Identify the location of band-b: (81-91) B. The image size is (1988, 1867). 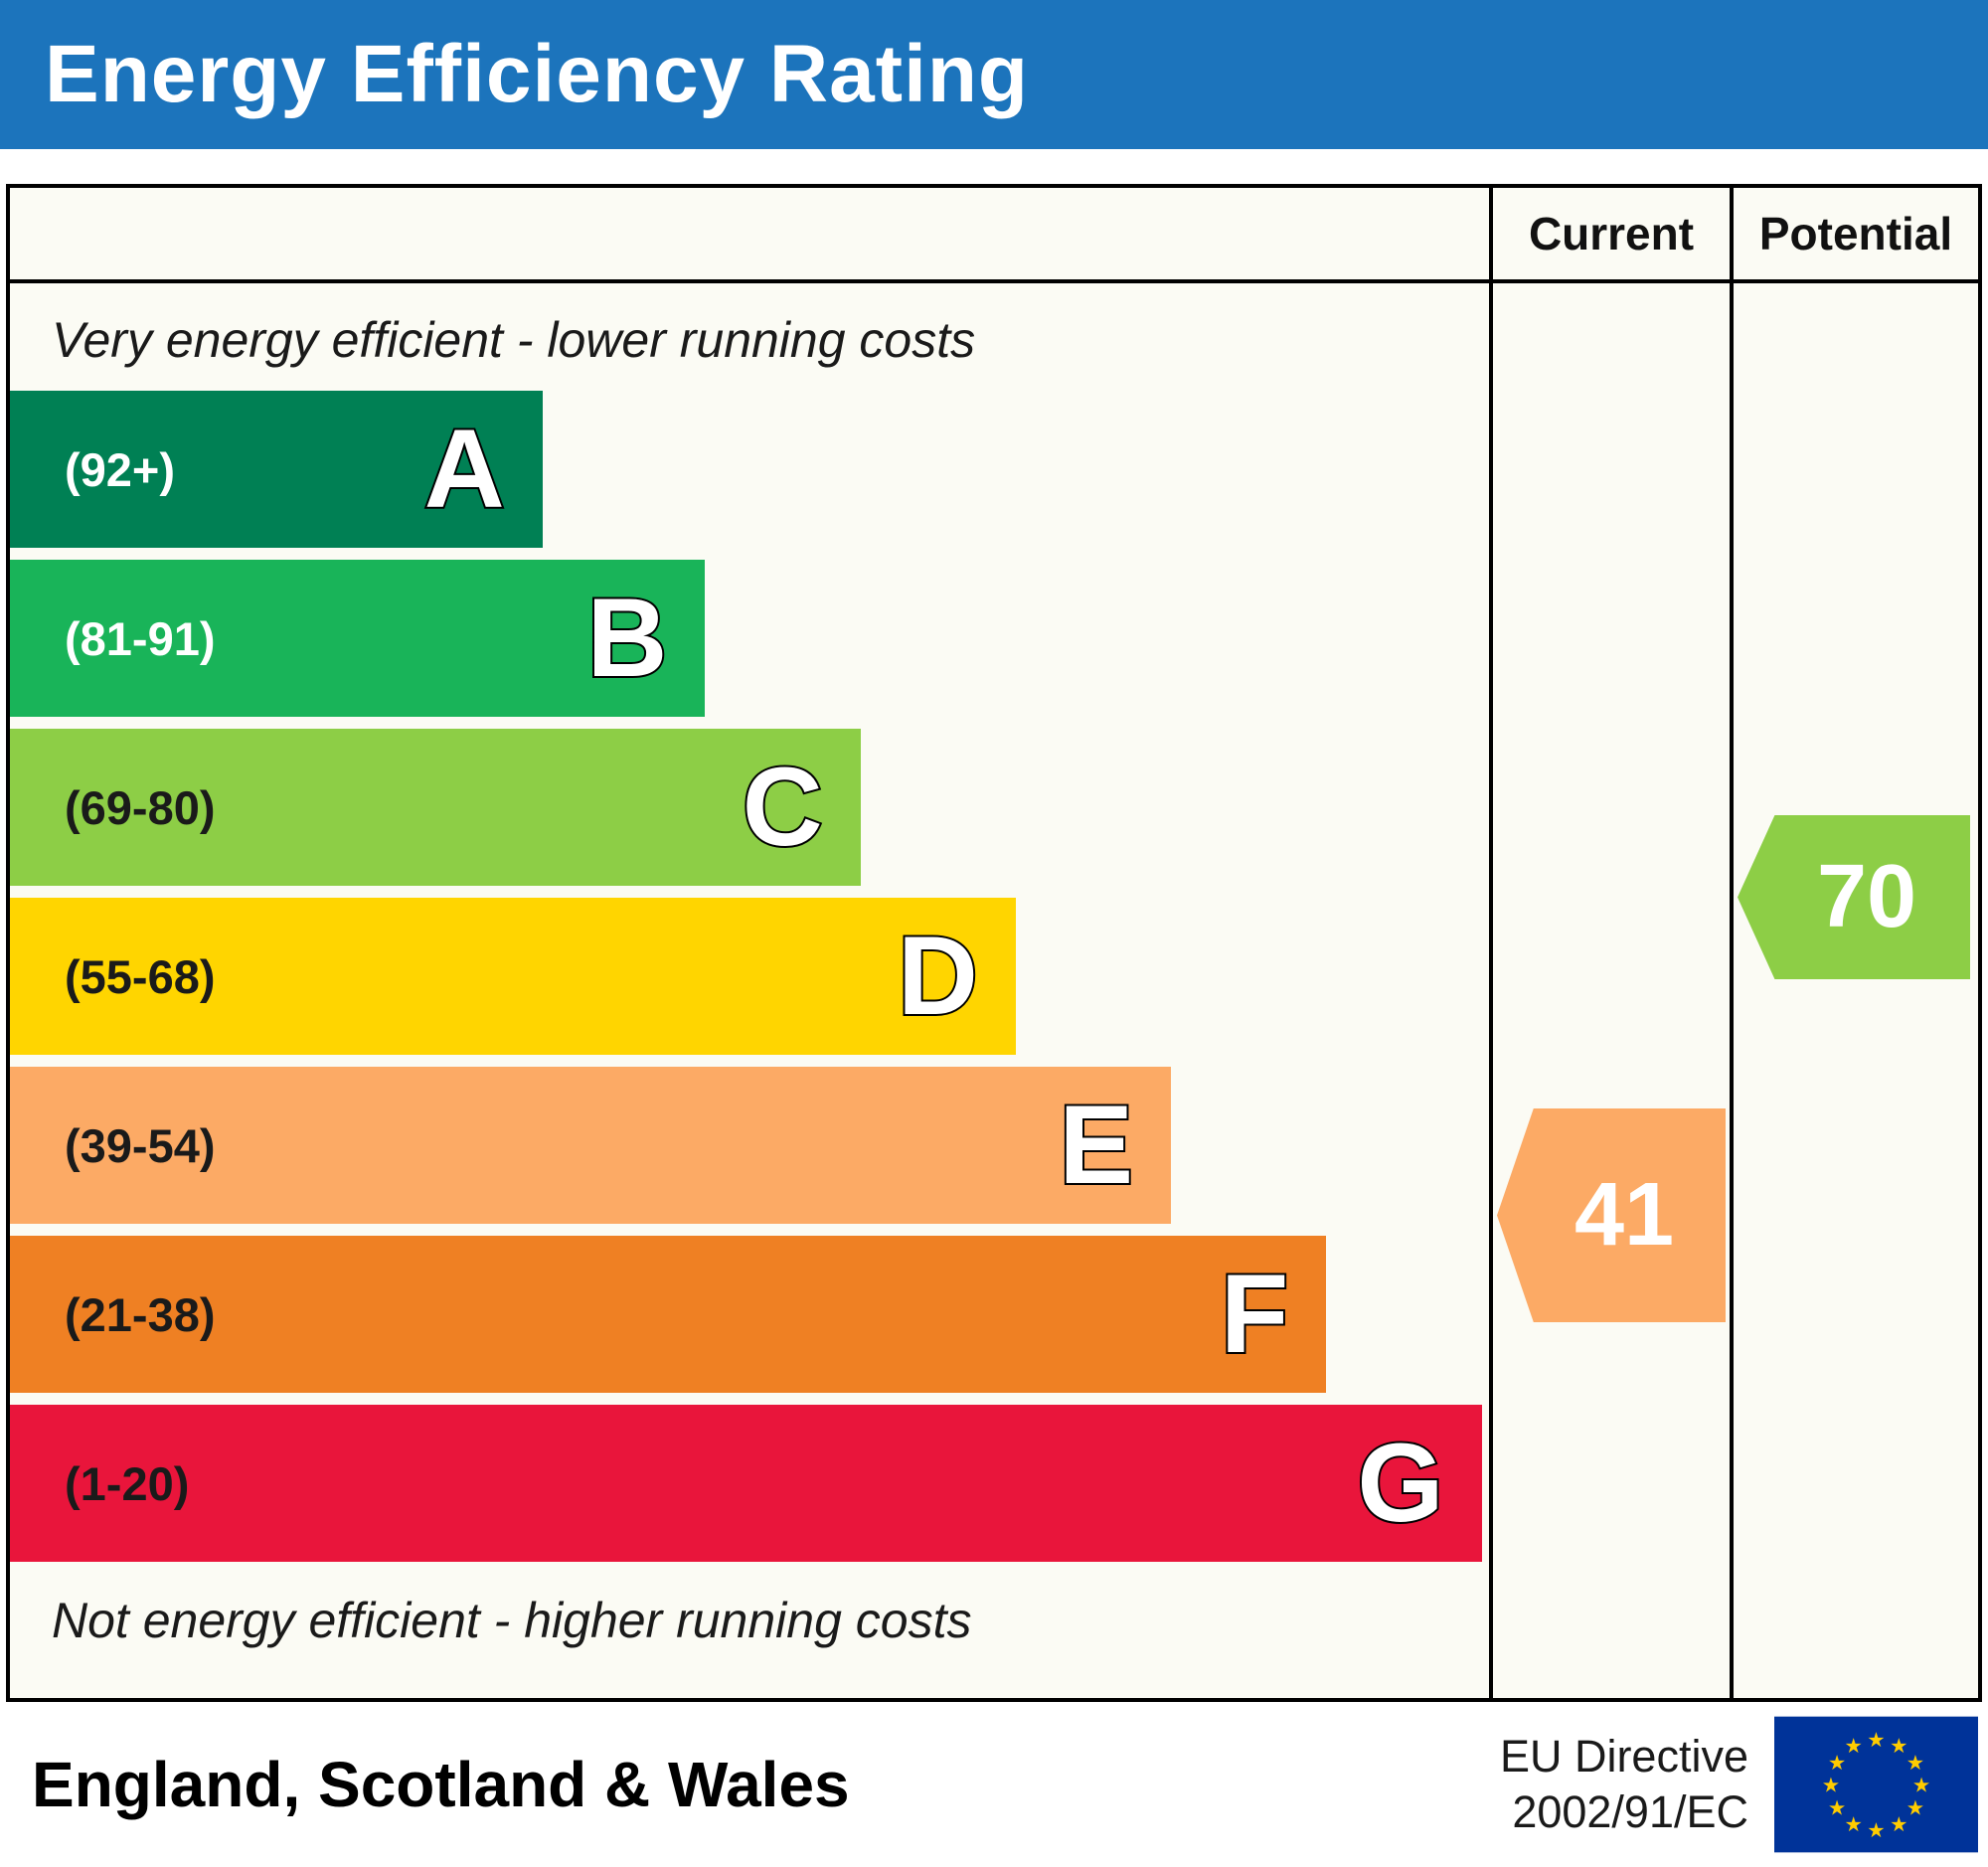
(358, 638).